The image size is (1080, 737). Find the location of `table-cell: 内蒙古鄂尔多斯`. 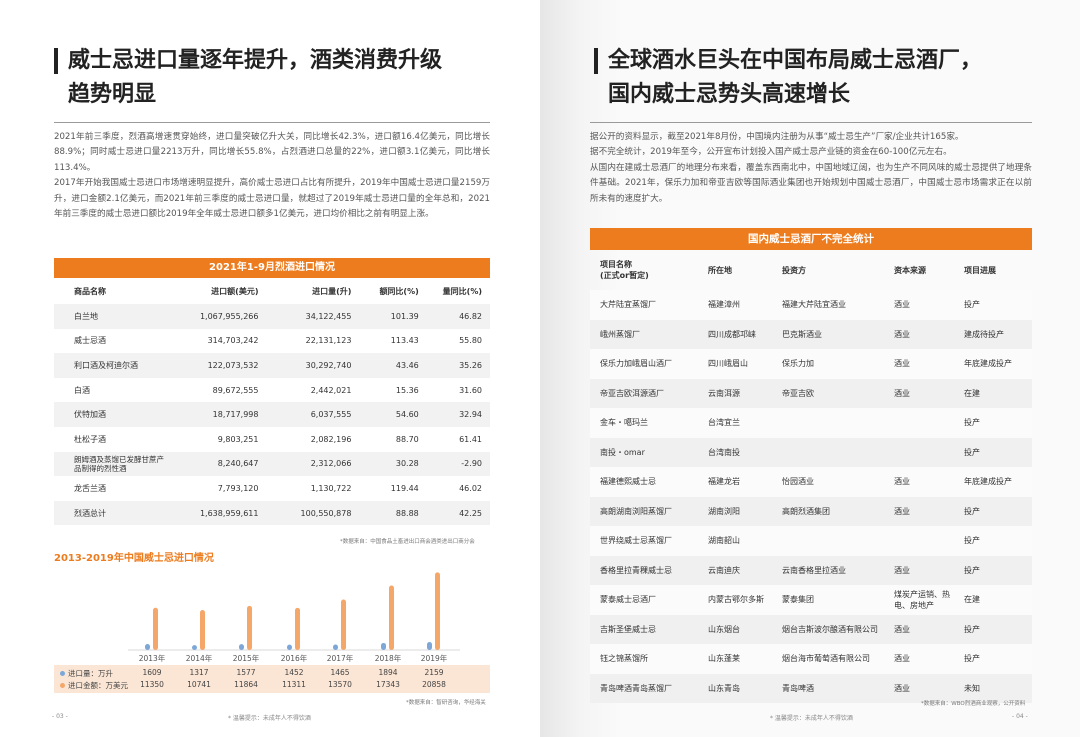

table-cell: 内蒙古鄂尔多斯 is located at coordinates (745, 600).